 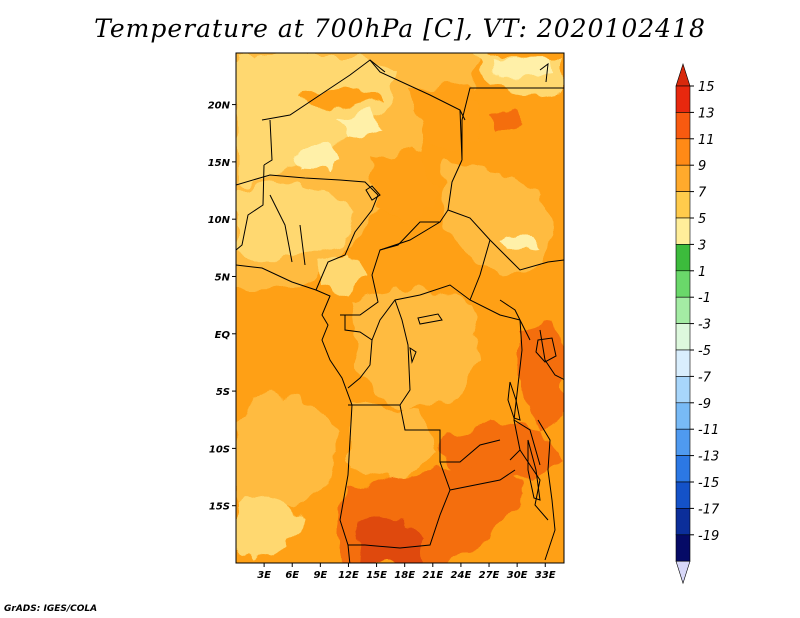 I want to click on longitude-axis: 3E 6E 9E 12E 15E 18E 21E 24E 27E 30E 33E, so click(x=406, y=572).